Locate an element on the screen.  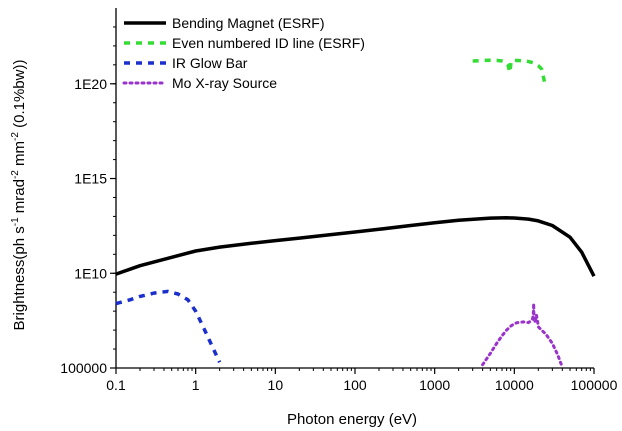
x-tick-label: 10000 is located at coordinates (514, 385).